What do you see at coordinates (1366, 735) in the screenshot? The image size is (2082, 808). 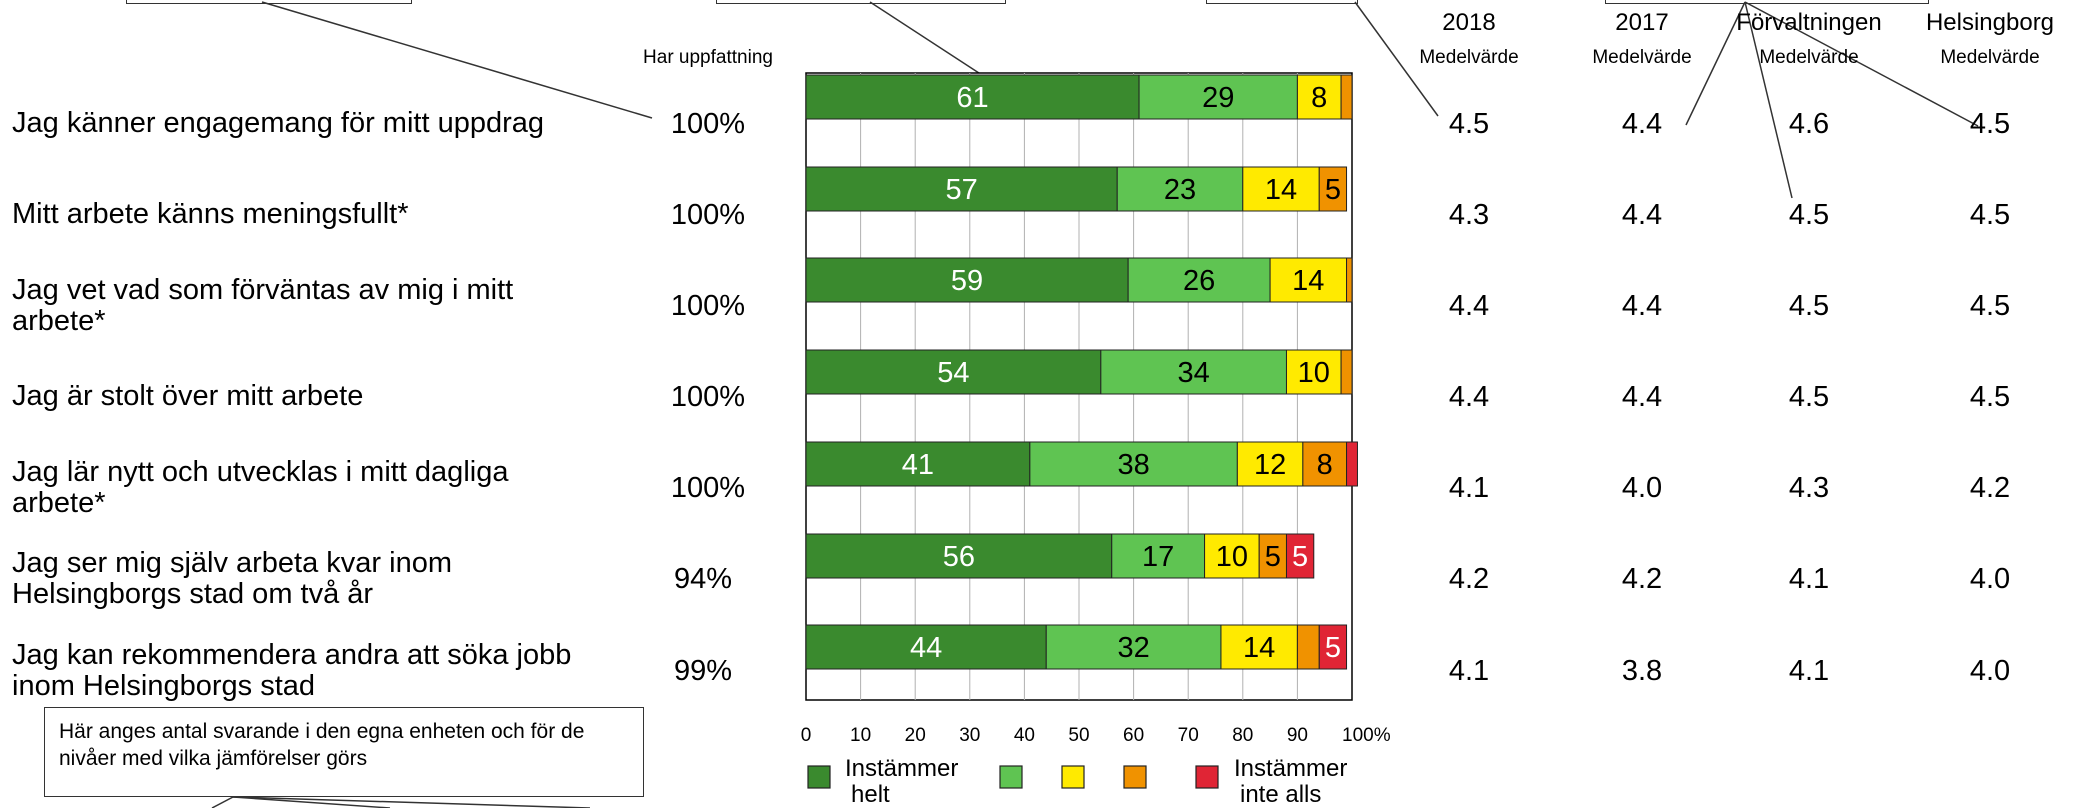 I see `x-tick-label: 100%` at bounding box center [1366, 735].